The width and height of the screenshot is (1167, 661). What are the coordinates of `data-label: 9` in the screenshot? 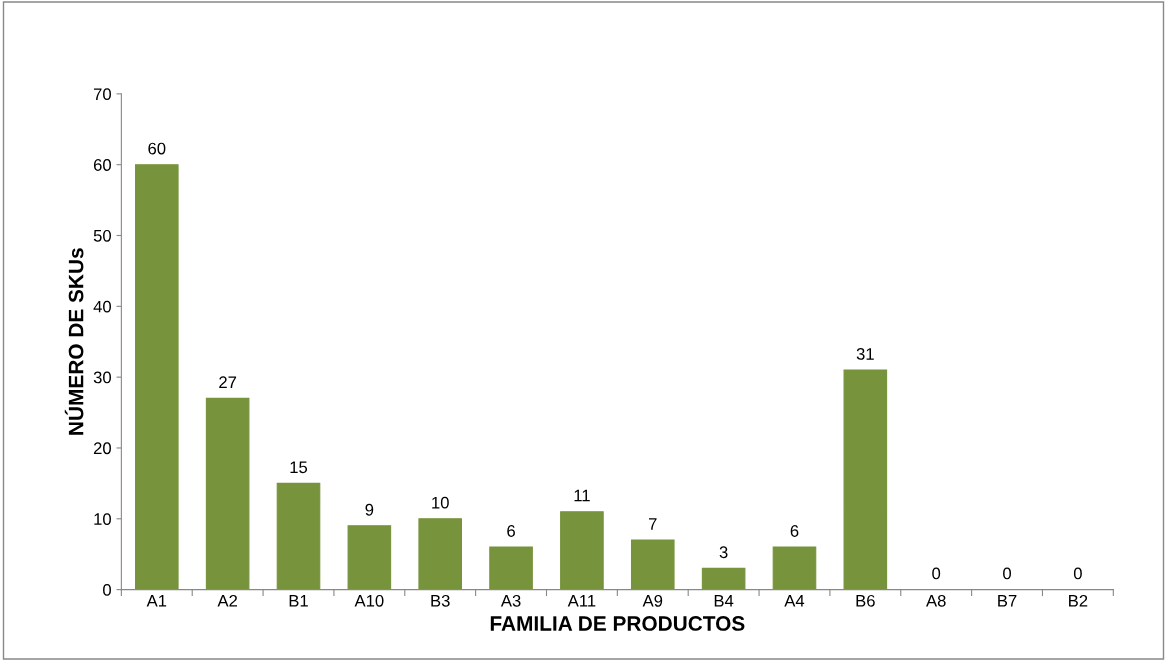 It's located at (369, 509).